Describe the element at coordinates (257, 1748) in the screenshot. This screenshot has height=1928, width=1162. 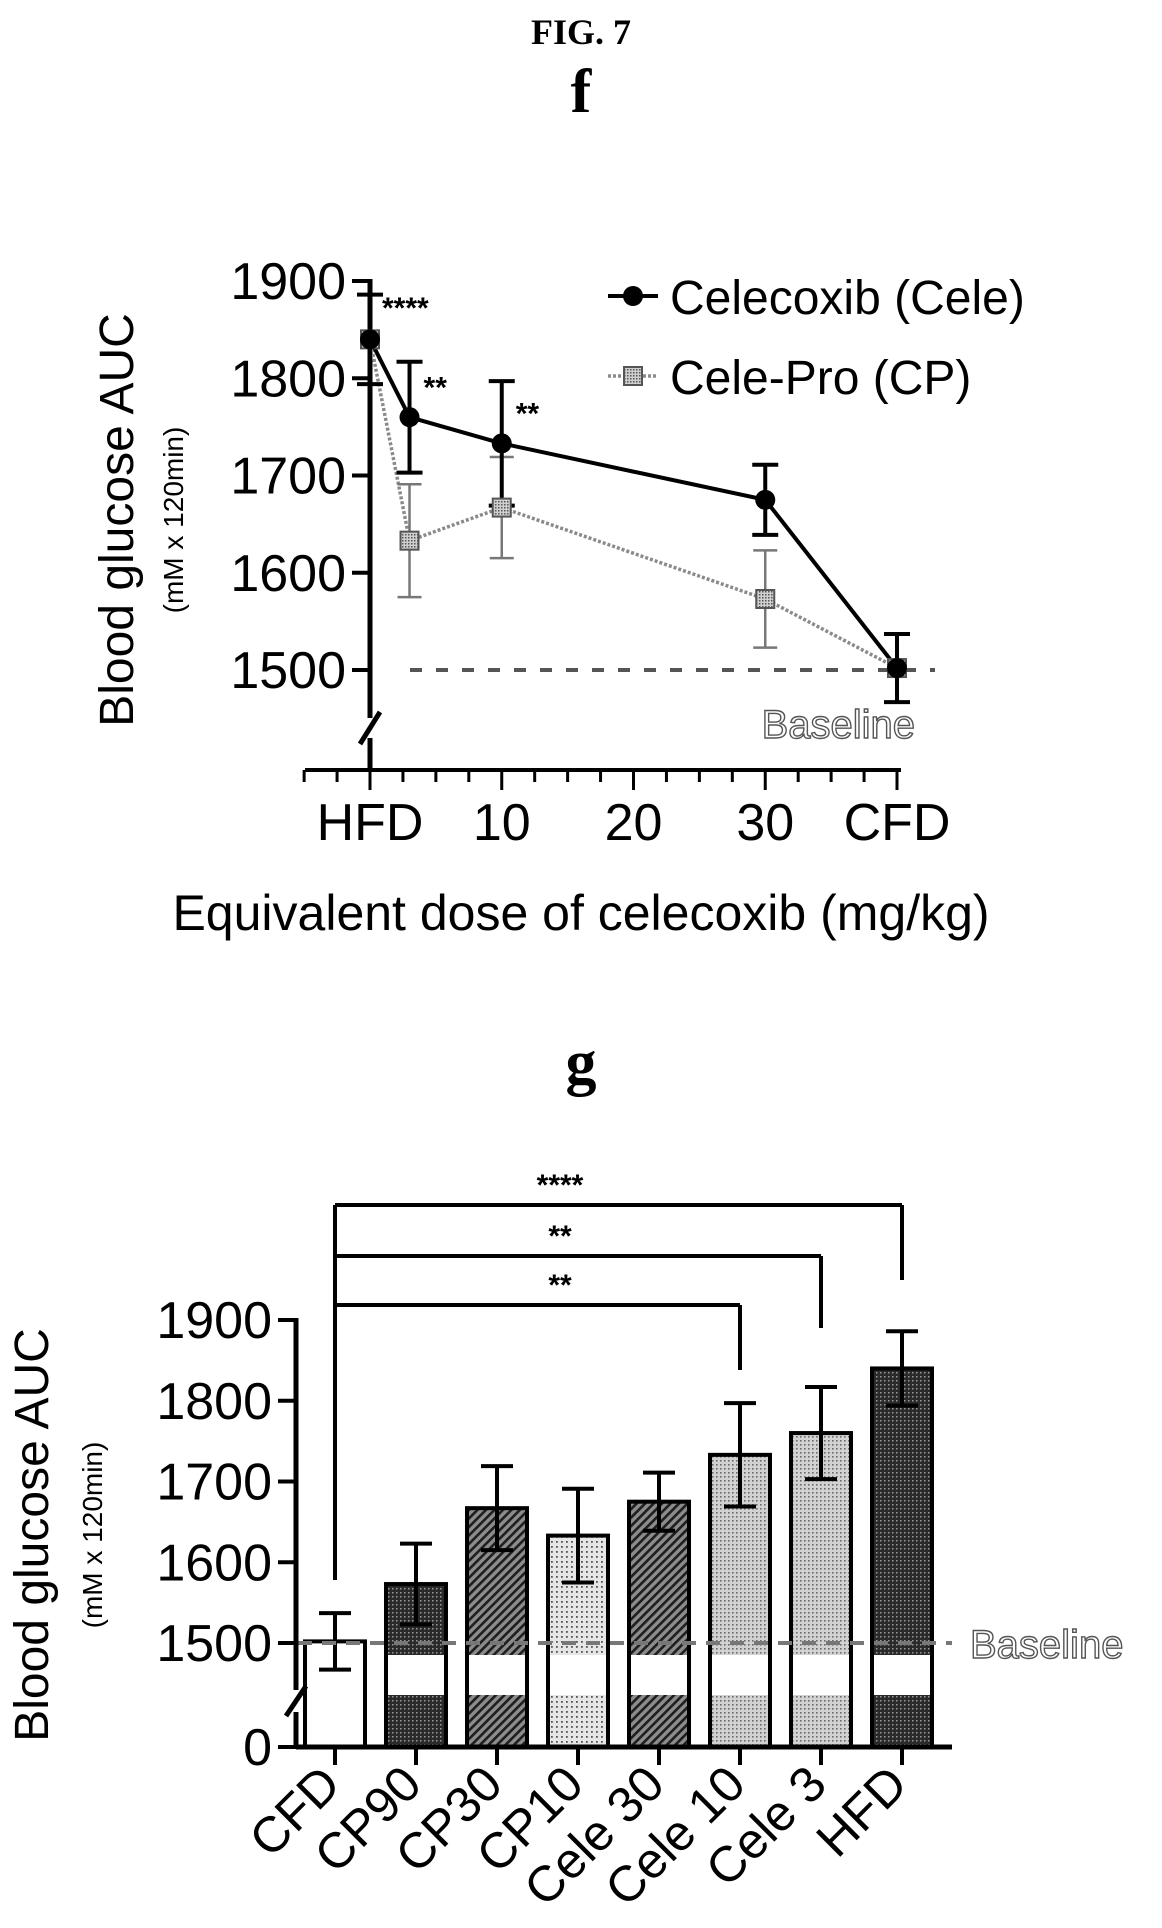
I see `y-tick-label: 0` at that location.